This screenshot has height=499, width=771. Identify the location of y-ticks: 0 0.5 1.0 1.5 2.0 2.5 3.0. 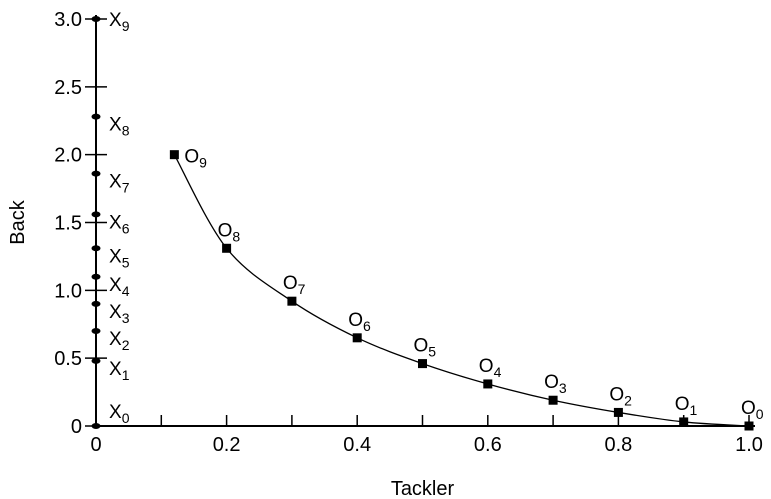
(80, 223).